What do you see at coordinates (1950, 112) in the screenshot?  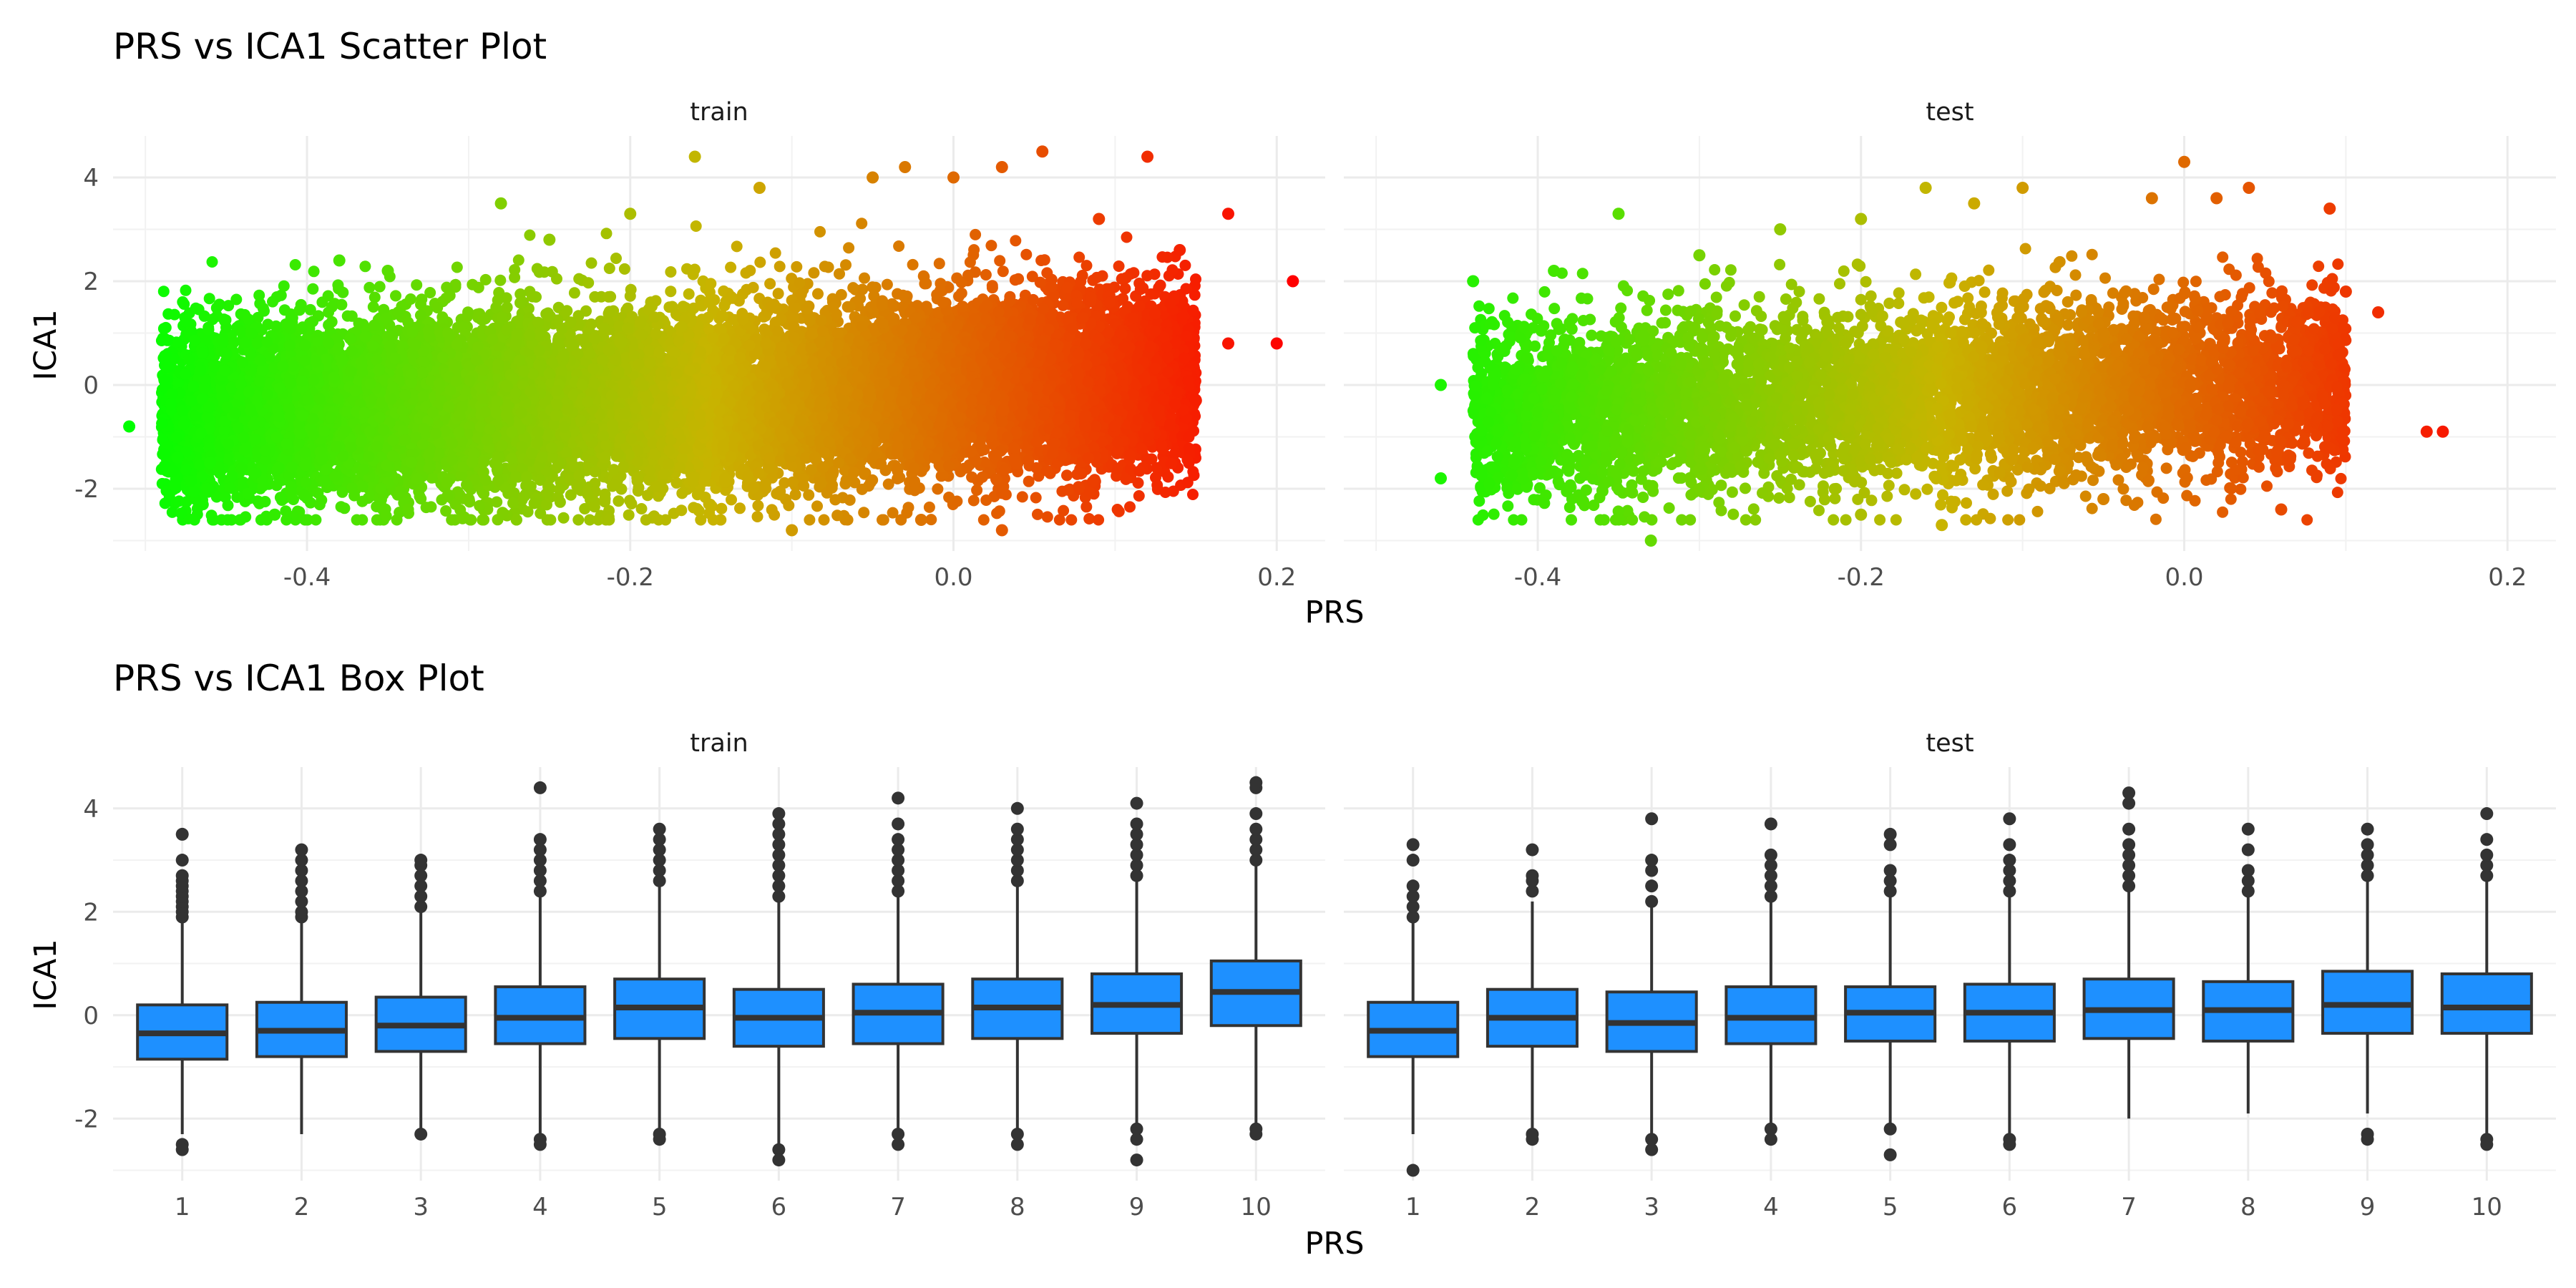 I see `scatter-facet-label-test: test` at bounding box center [1950, 112].